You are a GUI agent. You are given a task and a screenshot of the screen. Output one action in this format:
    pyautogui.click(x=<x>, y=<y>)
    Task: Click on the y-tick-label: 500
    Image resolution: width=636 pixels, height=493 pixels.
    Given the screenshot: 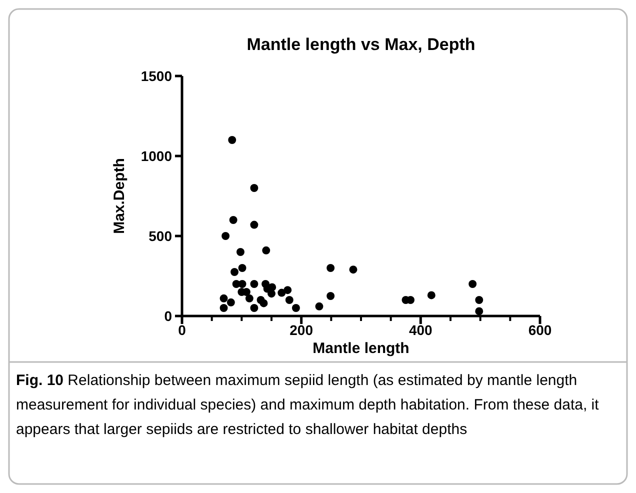 What is the action you would take?
    pyautogui.click(x=160, y=236)
    